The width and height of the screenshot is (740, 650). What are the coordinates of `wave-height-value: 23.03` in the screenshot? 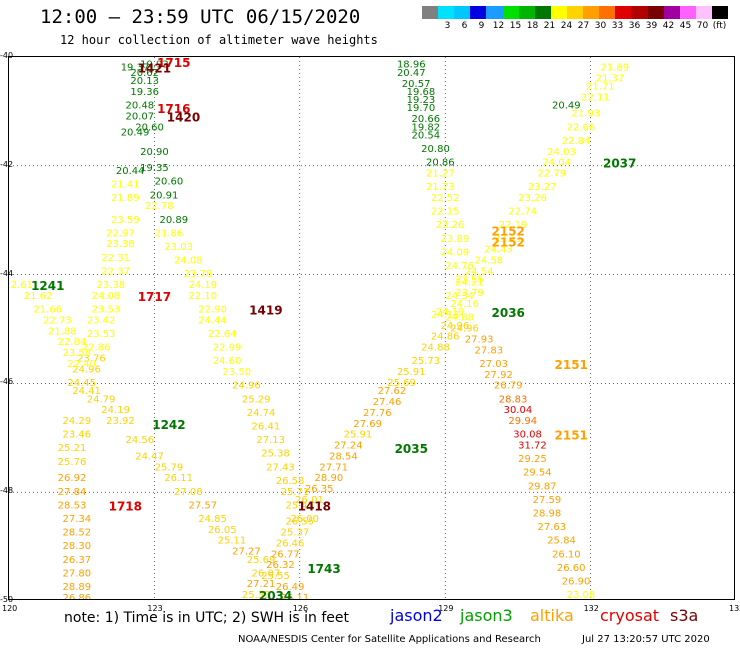 It's located at (178, 247).